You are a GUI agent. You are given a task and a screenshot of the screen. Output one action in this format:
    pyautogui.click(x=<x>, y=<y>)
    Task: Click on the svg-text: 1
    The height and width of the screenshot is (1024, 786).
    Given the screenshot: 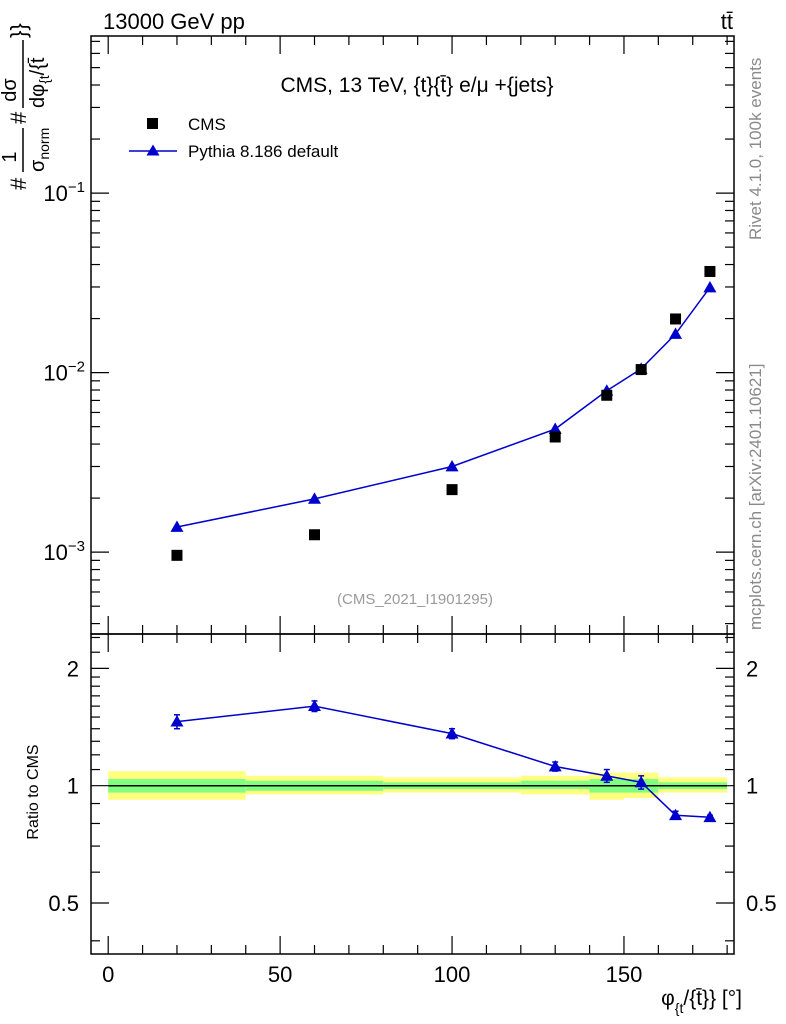 What is the action you would take?
    pyautogui.click(x=10, y=156)
    